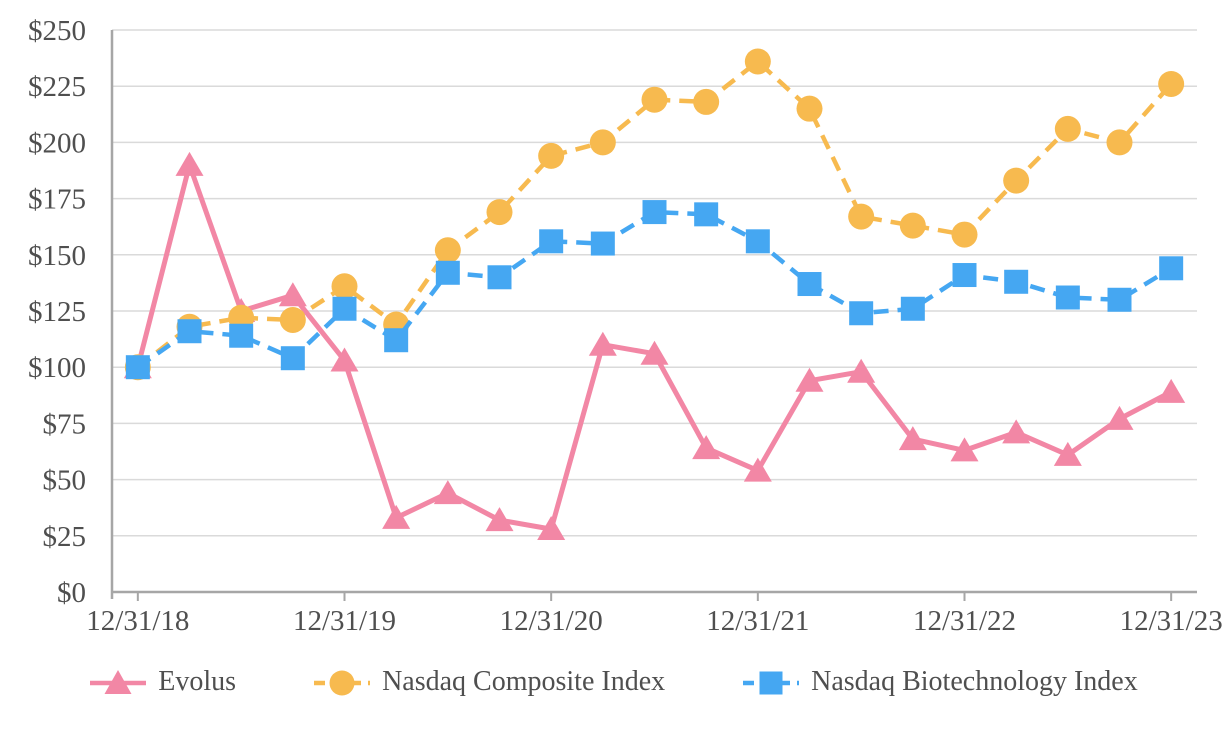 Image resolution: width=1226 pixels, height=748 pixels. What do you see at coordinates (71, 593) in the screenshot?
I see `y-axis-tick-label: $0` at bounding box center [71, 593].